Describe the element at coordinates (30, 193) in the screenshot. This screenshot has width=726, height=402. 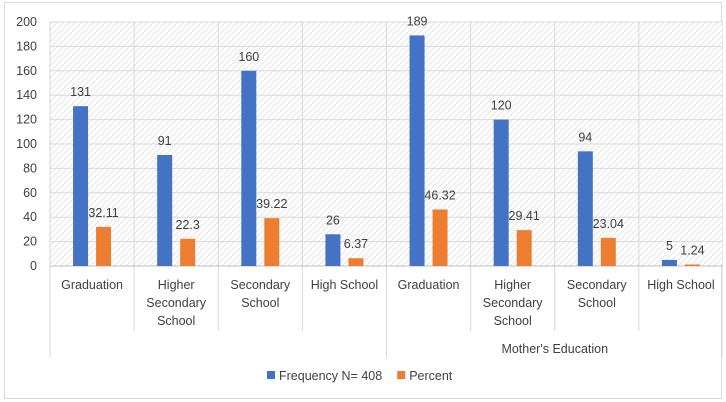
I see `y-tick-label: 60` at that location.